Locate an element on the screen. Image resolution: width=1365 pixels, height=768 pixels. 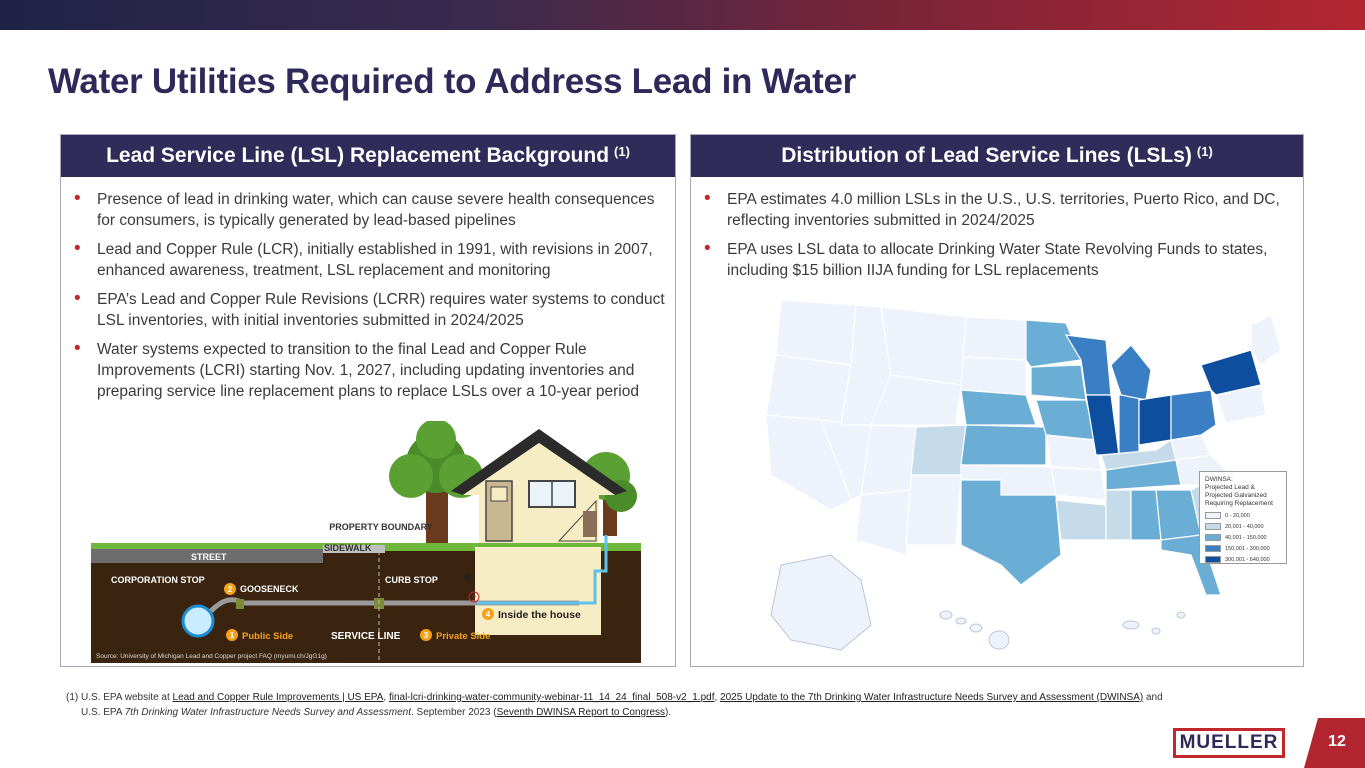
mueller-logo: MUELLER is located at coordinates (1229, 743).